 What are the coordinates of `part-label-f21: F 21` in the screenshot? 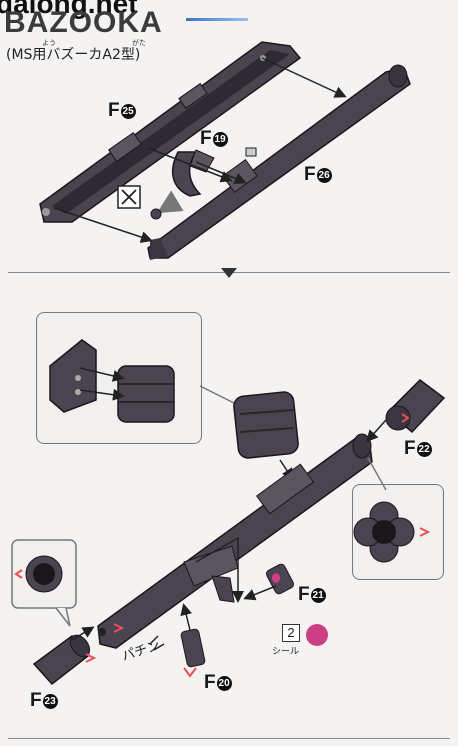 It's located at (312, 594).